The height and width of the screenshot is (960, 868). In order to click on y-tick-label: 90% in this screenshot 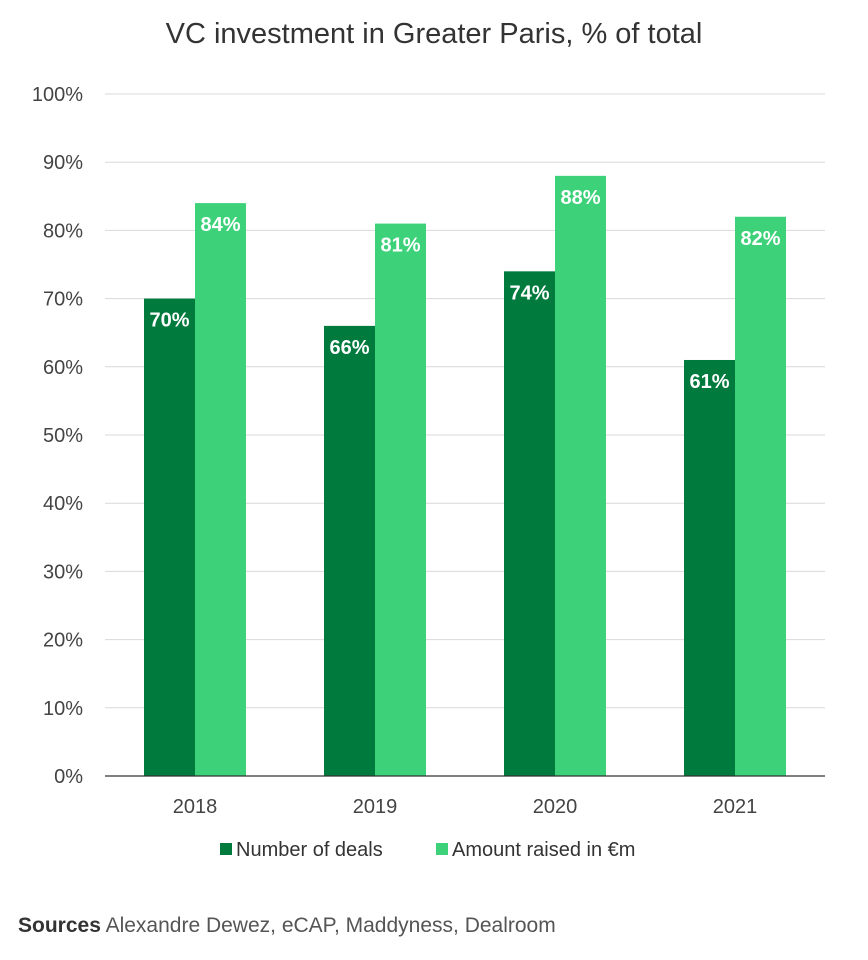, I will do `click(63, 163)`.